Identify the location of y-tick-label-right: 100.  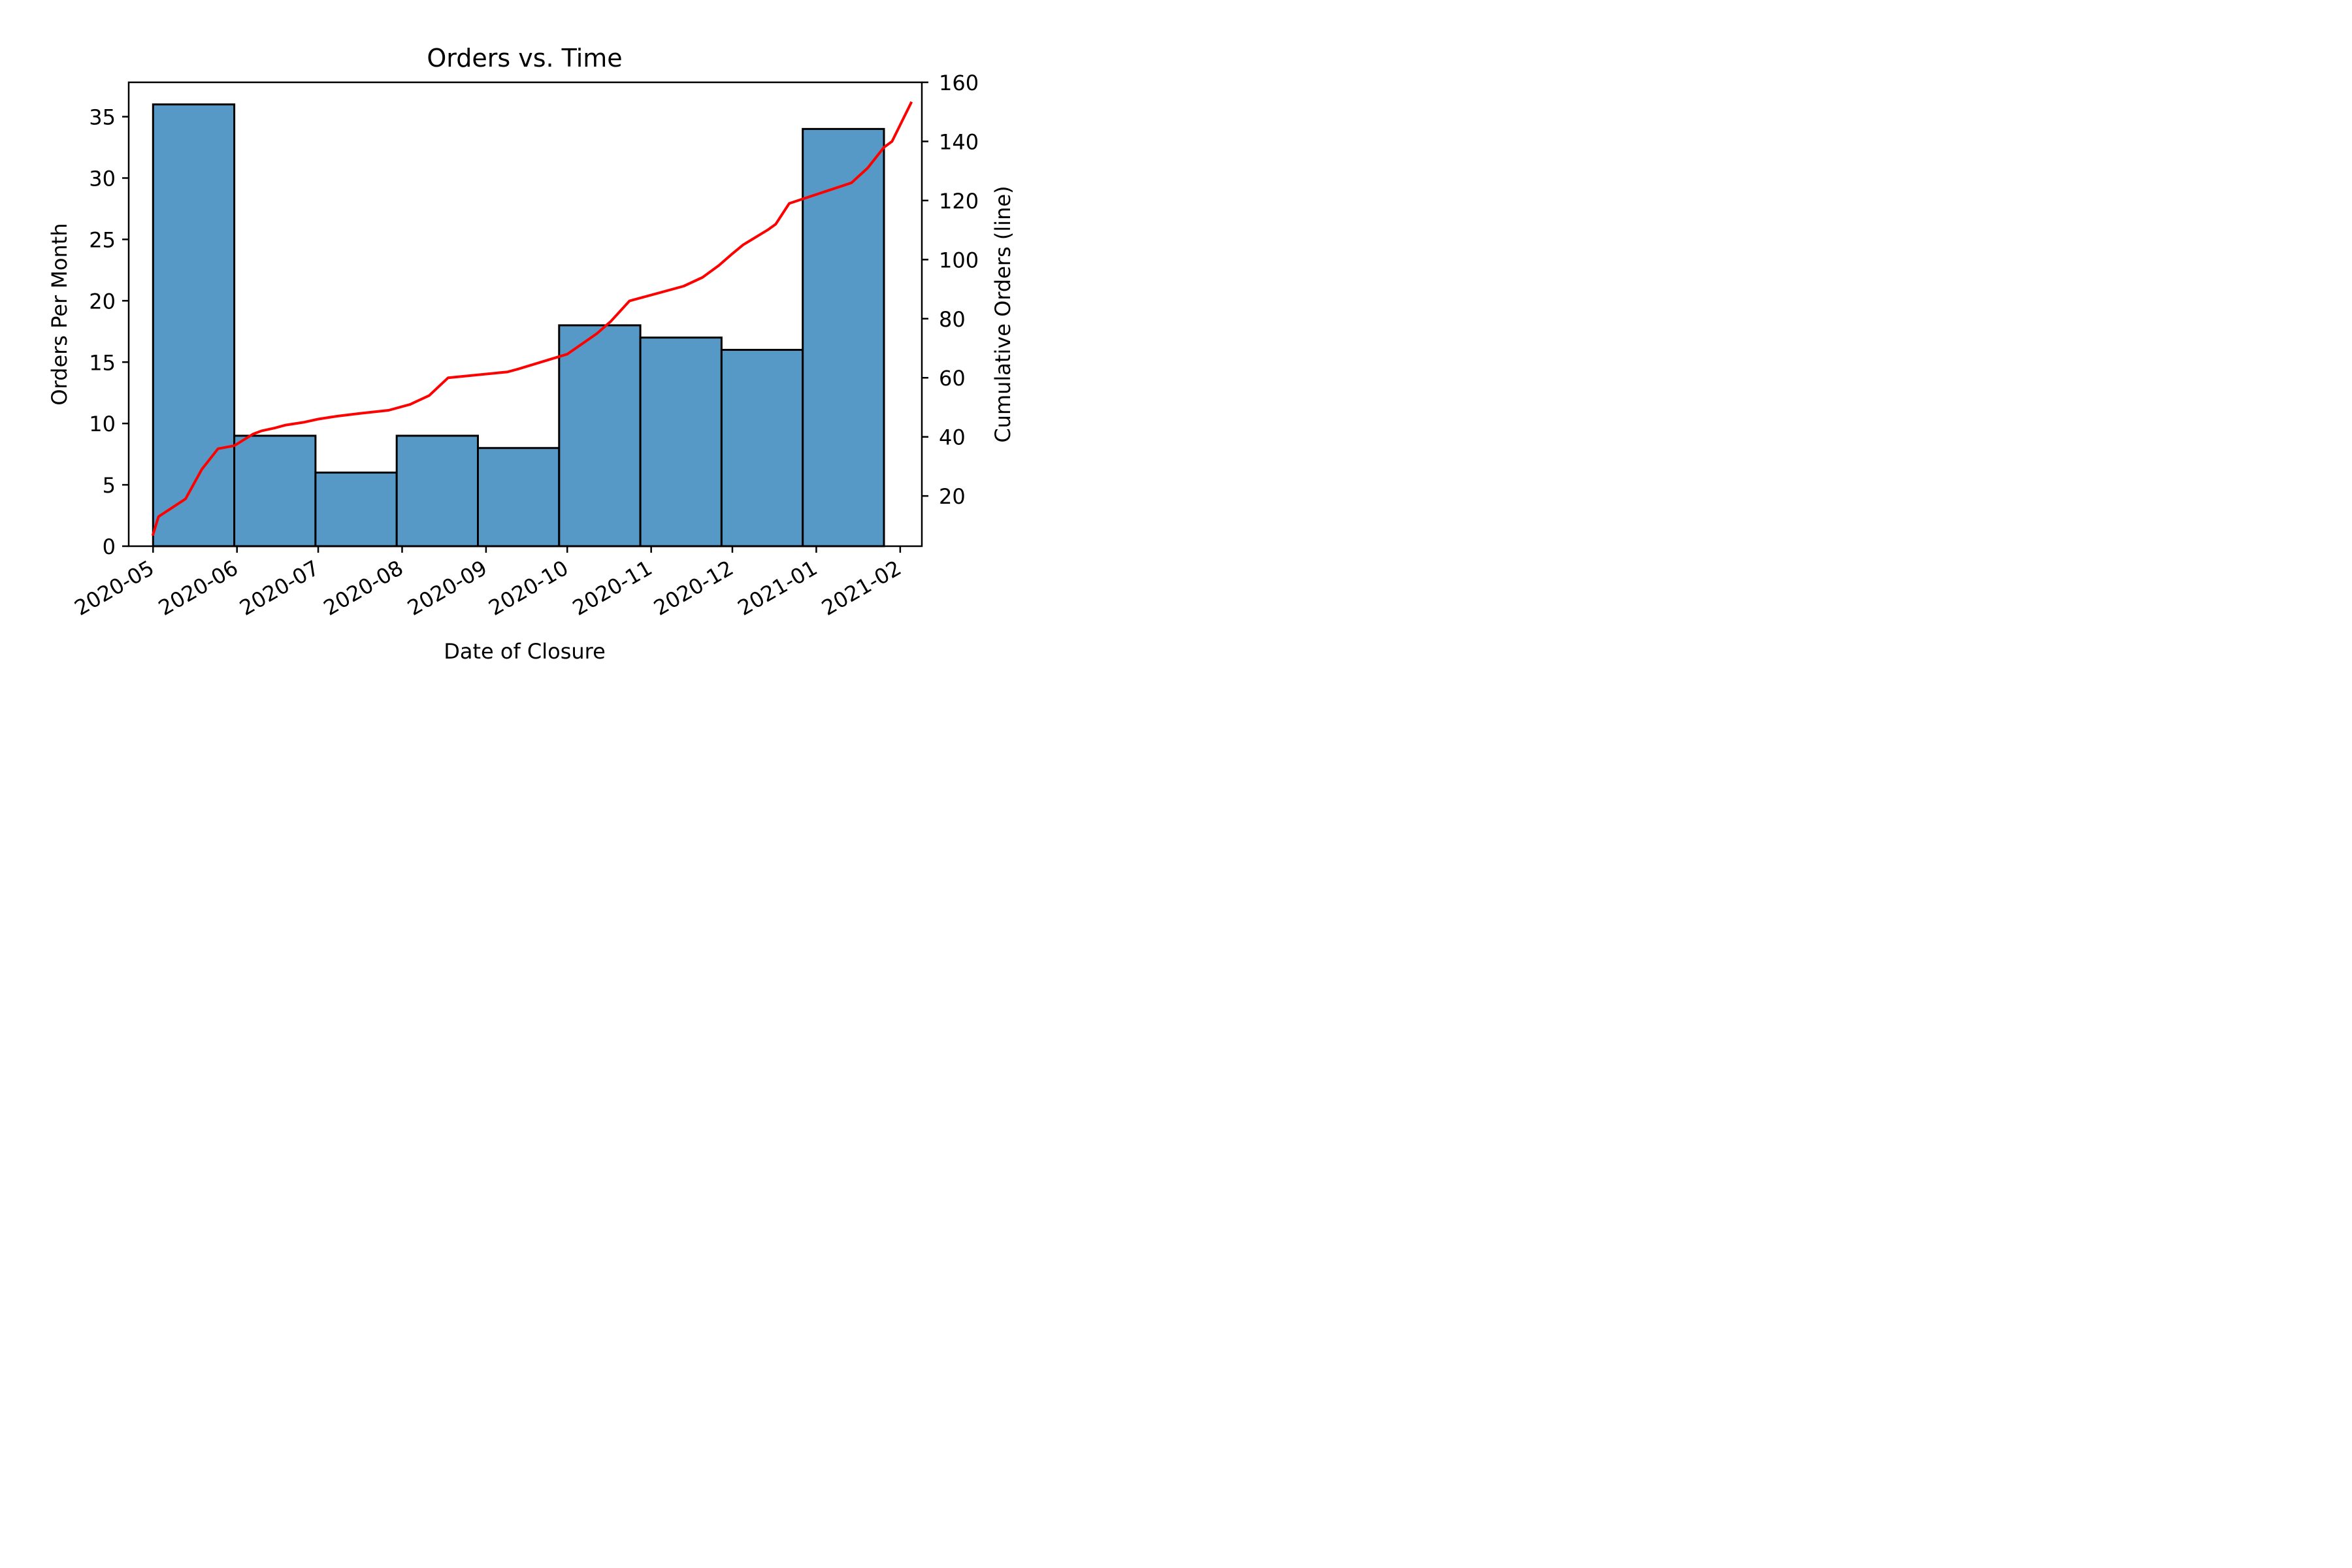
(959, 260).